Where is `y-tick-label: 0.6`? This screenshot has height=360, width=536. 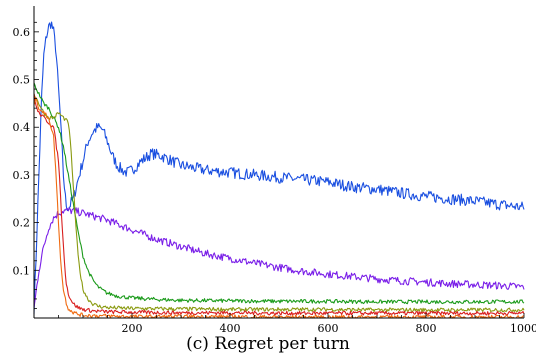 y-tick-label: 0.6 is located at coordinates (22, 32).